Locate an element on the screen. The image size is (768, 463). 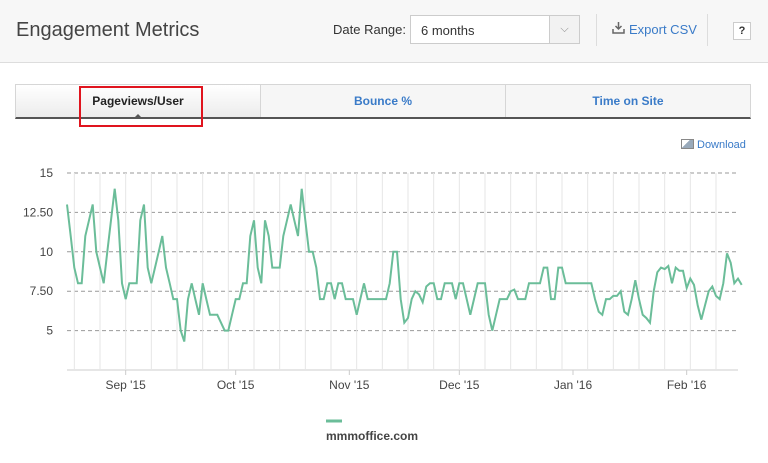
download-link: Download is located at coordinates (713, 145).